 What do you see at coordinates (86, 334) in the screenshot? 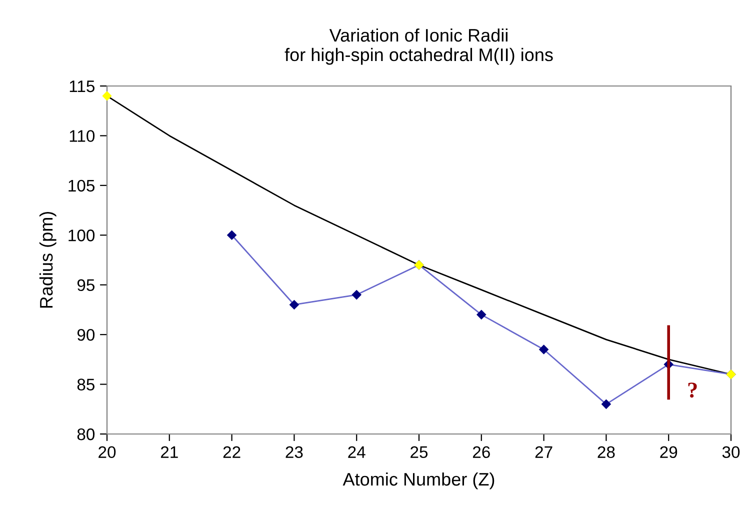
I see `y-tick-label: 90` at bounding box center [86, 334].